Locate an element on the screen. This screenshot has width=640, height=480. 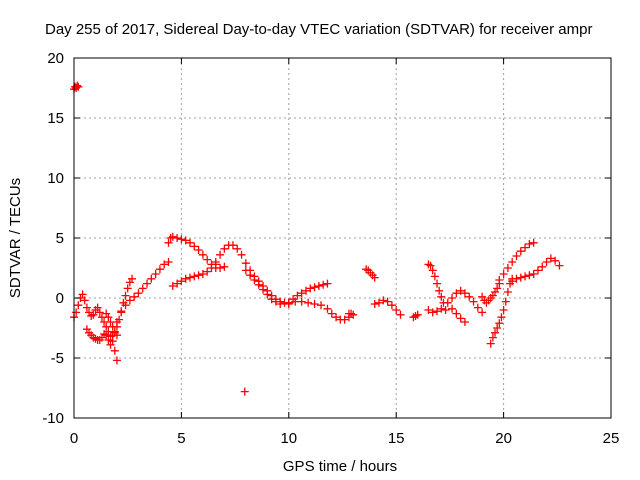
x-axis-label: GPS time / hours is located at coordinates (340, 466).